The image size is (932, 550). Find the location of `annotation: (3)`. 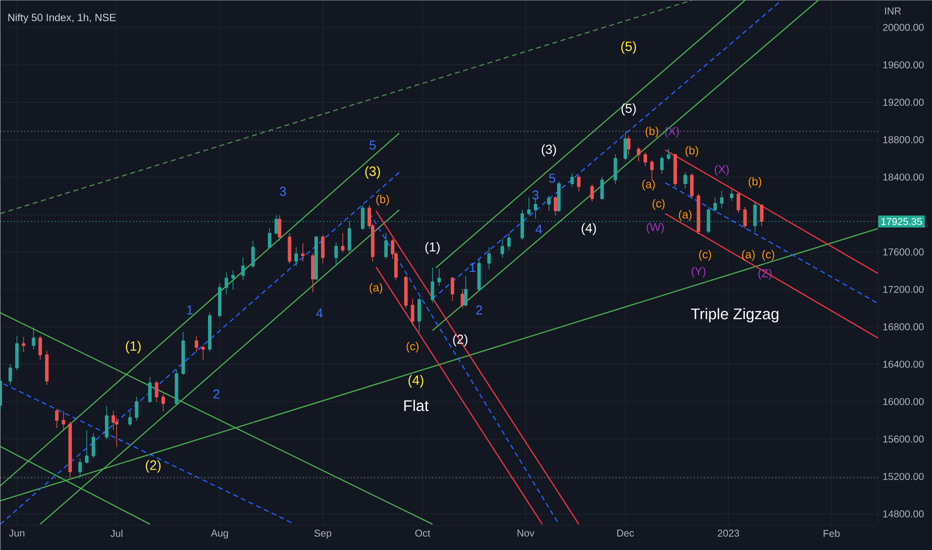

annotation: (3) is located at coordinates (372, 172).